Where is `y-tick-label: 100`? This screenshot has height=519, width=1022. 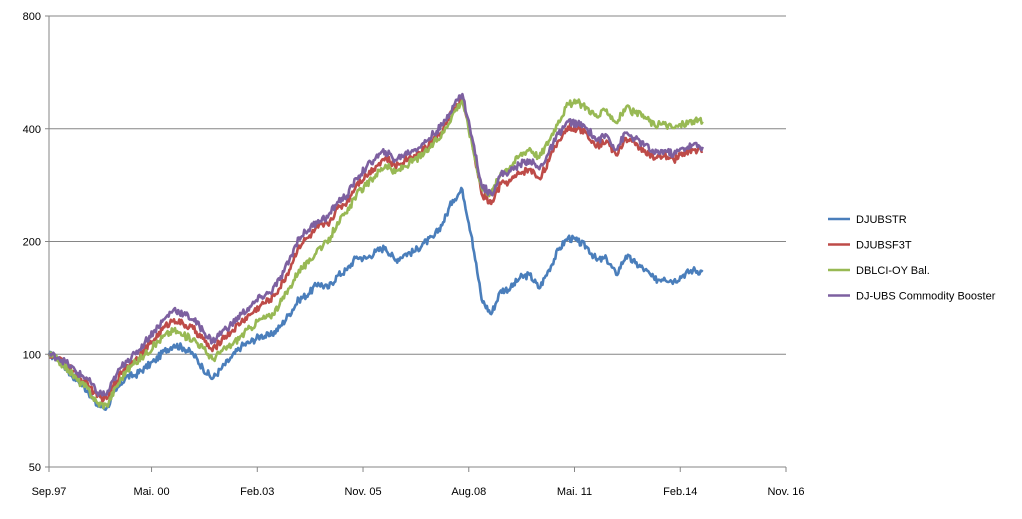 y-tick-label: 100 is located at coordinates (32, 355).